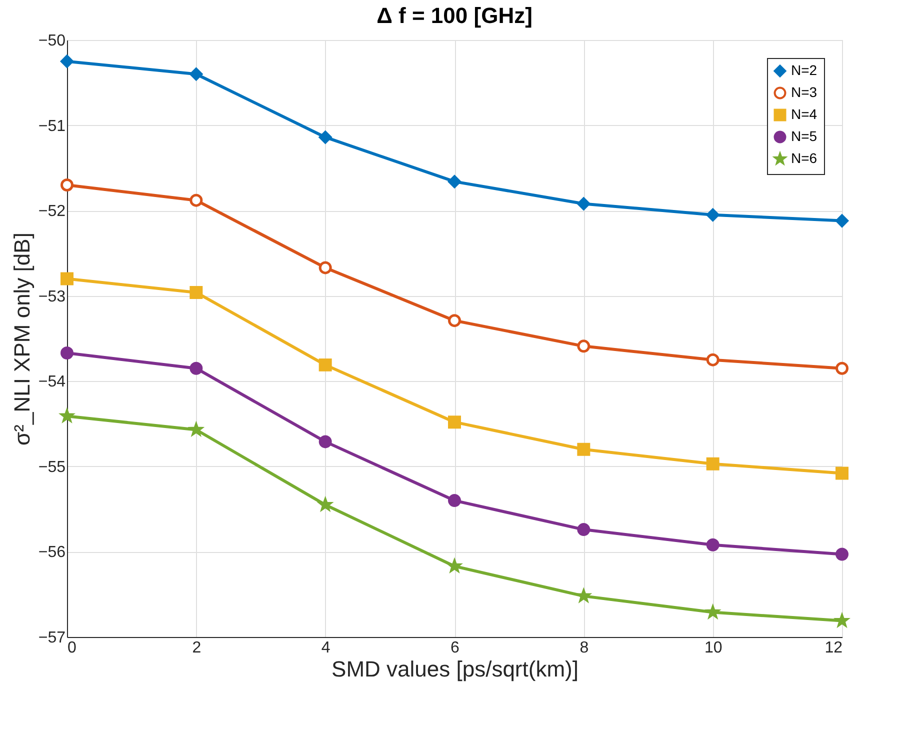 The height and width of the screenshot is (729, 912). I want to click on y-tick-label: −50, so click(52, 41).